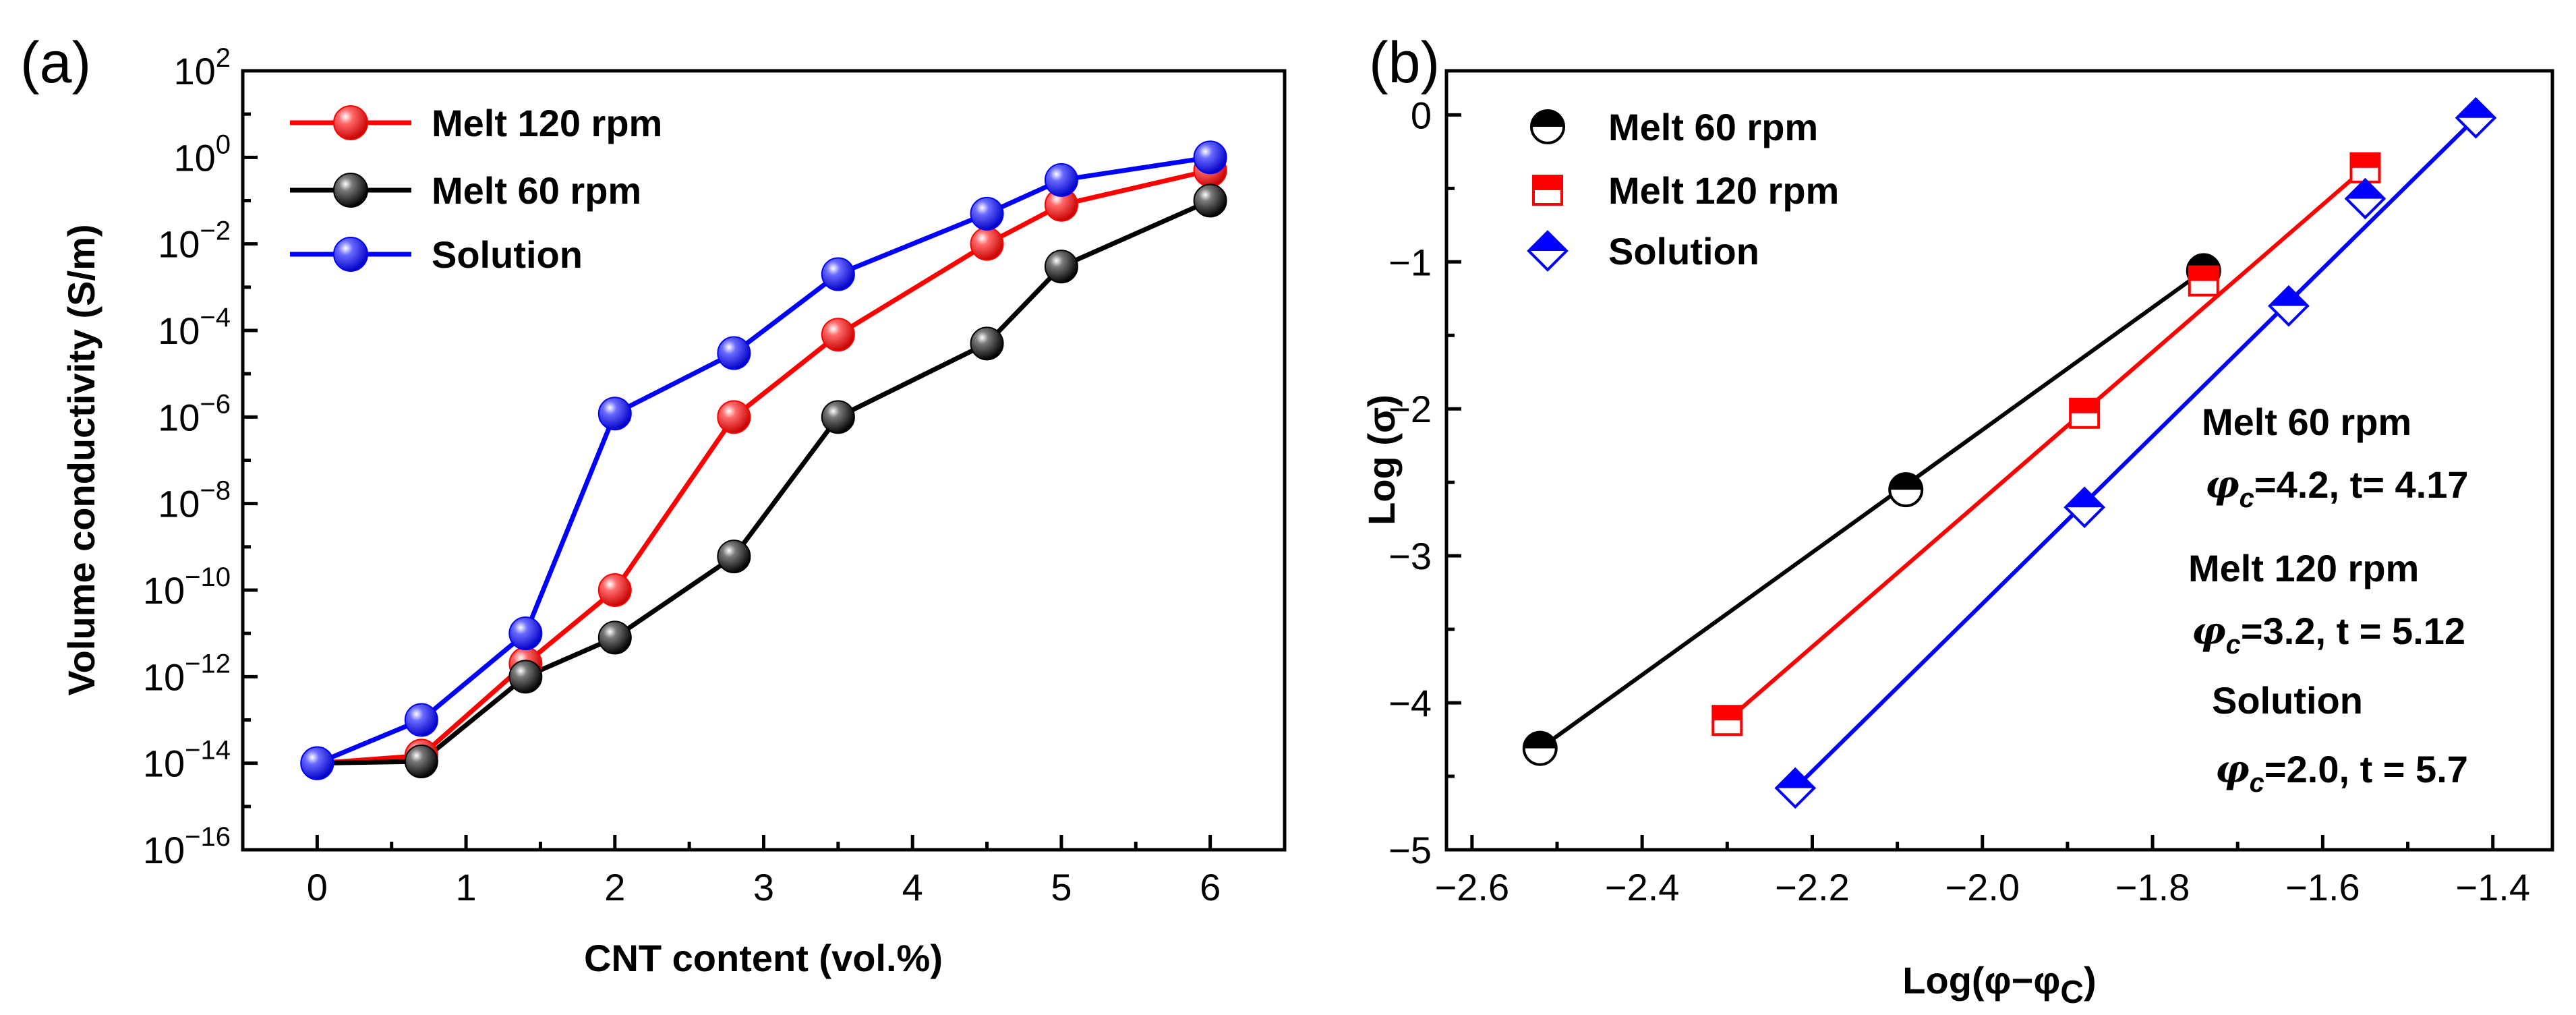  I want to click on y-tick-exponent-a: 2, so click(224, 58).